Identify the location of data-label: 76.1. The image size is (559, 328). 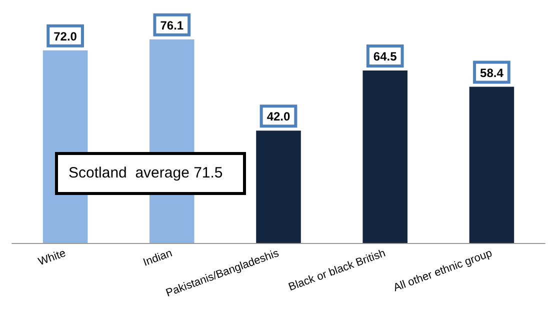
(172, 25).